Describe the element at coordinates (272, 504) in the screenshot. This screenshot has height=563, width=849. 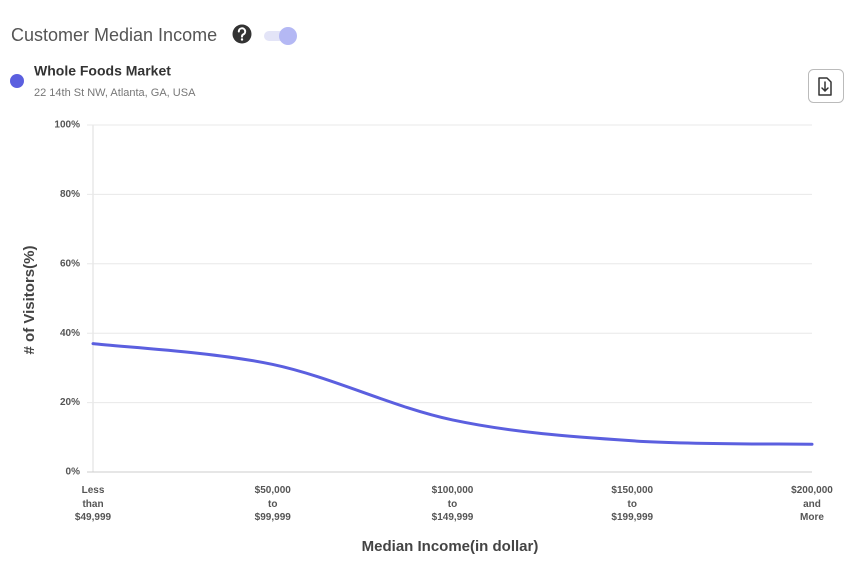
I see `x-tick-label: $50,000 to $99,999` at that location.